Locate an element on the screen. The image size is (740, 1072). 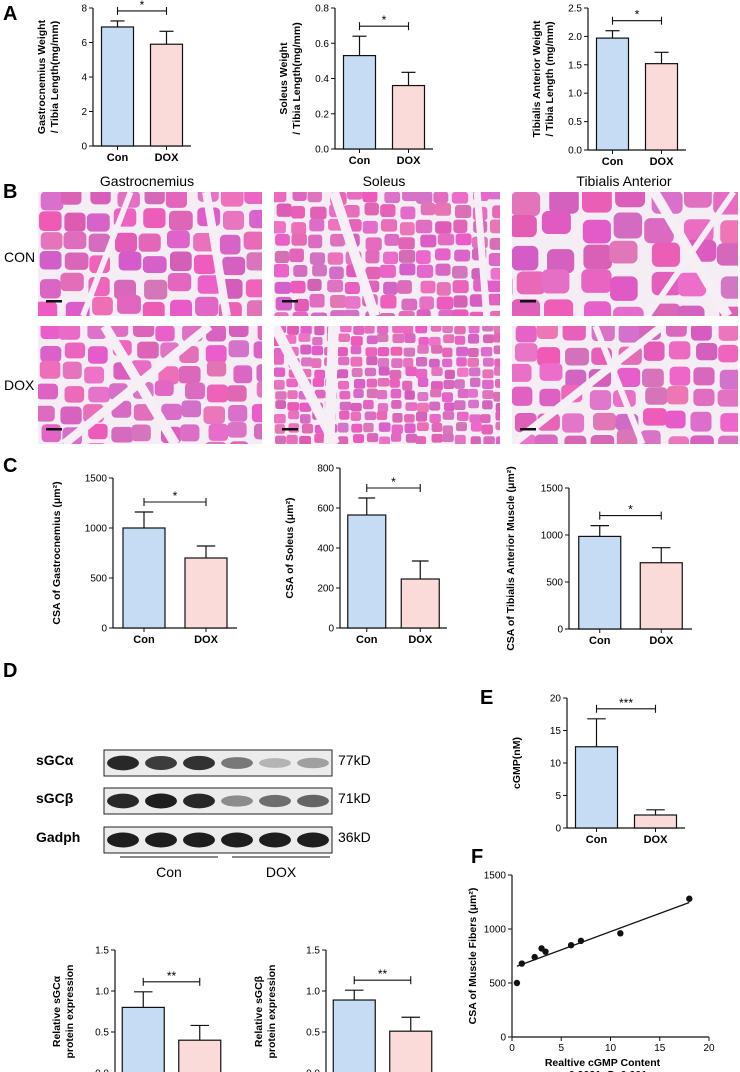
x-tick-label-f: 0 is located at coordinates (512, 1048).